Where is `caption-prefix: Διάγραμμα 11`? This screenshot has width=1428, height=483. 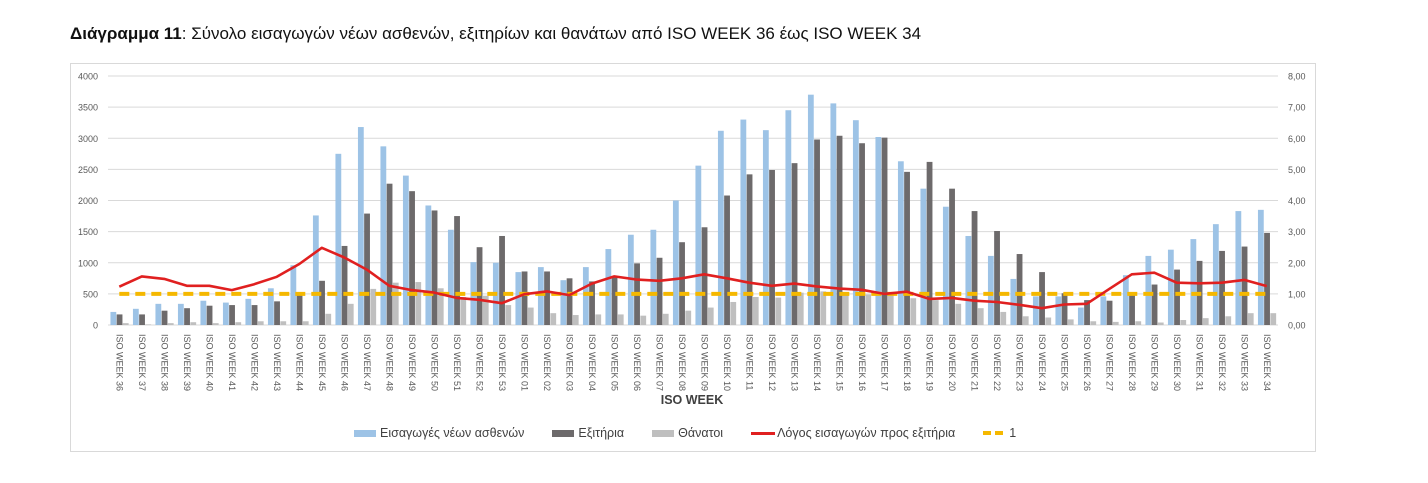 caption-prefix: Διάγραμμα 11 is located at coordinates (126, 33).